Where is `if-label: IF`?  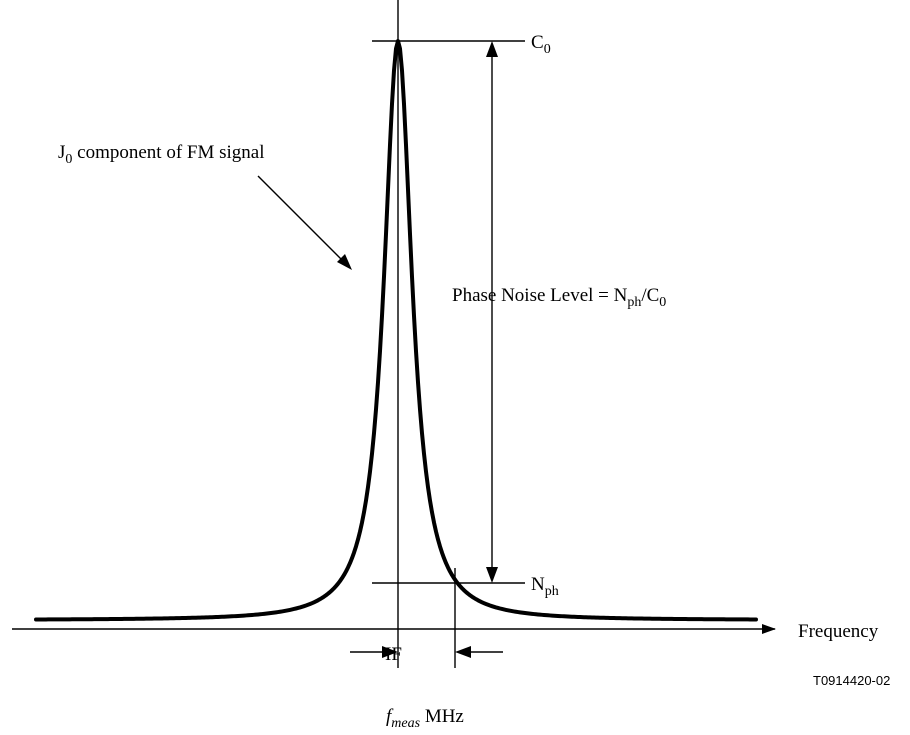 if-label: IF is located at coordinates (393, 654).